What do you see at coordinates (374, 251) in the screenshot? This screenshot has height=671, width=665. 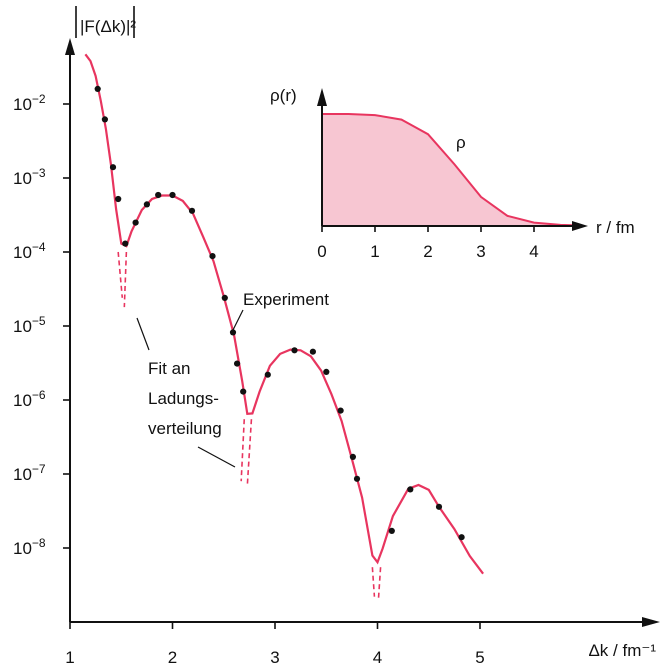 I see `inset-x-tick-label: 1` at bounding box center [374, 251].